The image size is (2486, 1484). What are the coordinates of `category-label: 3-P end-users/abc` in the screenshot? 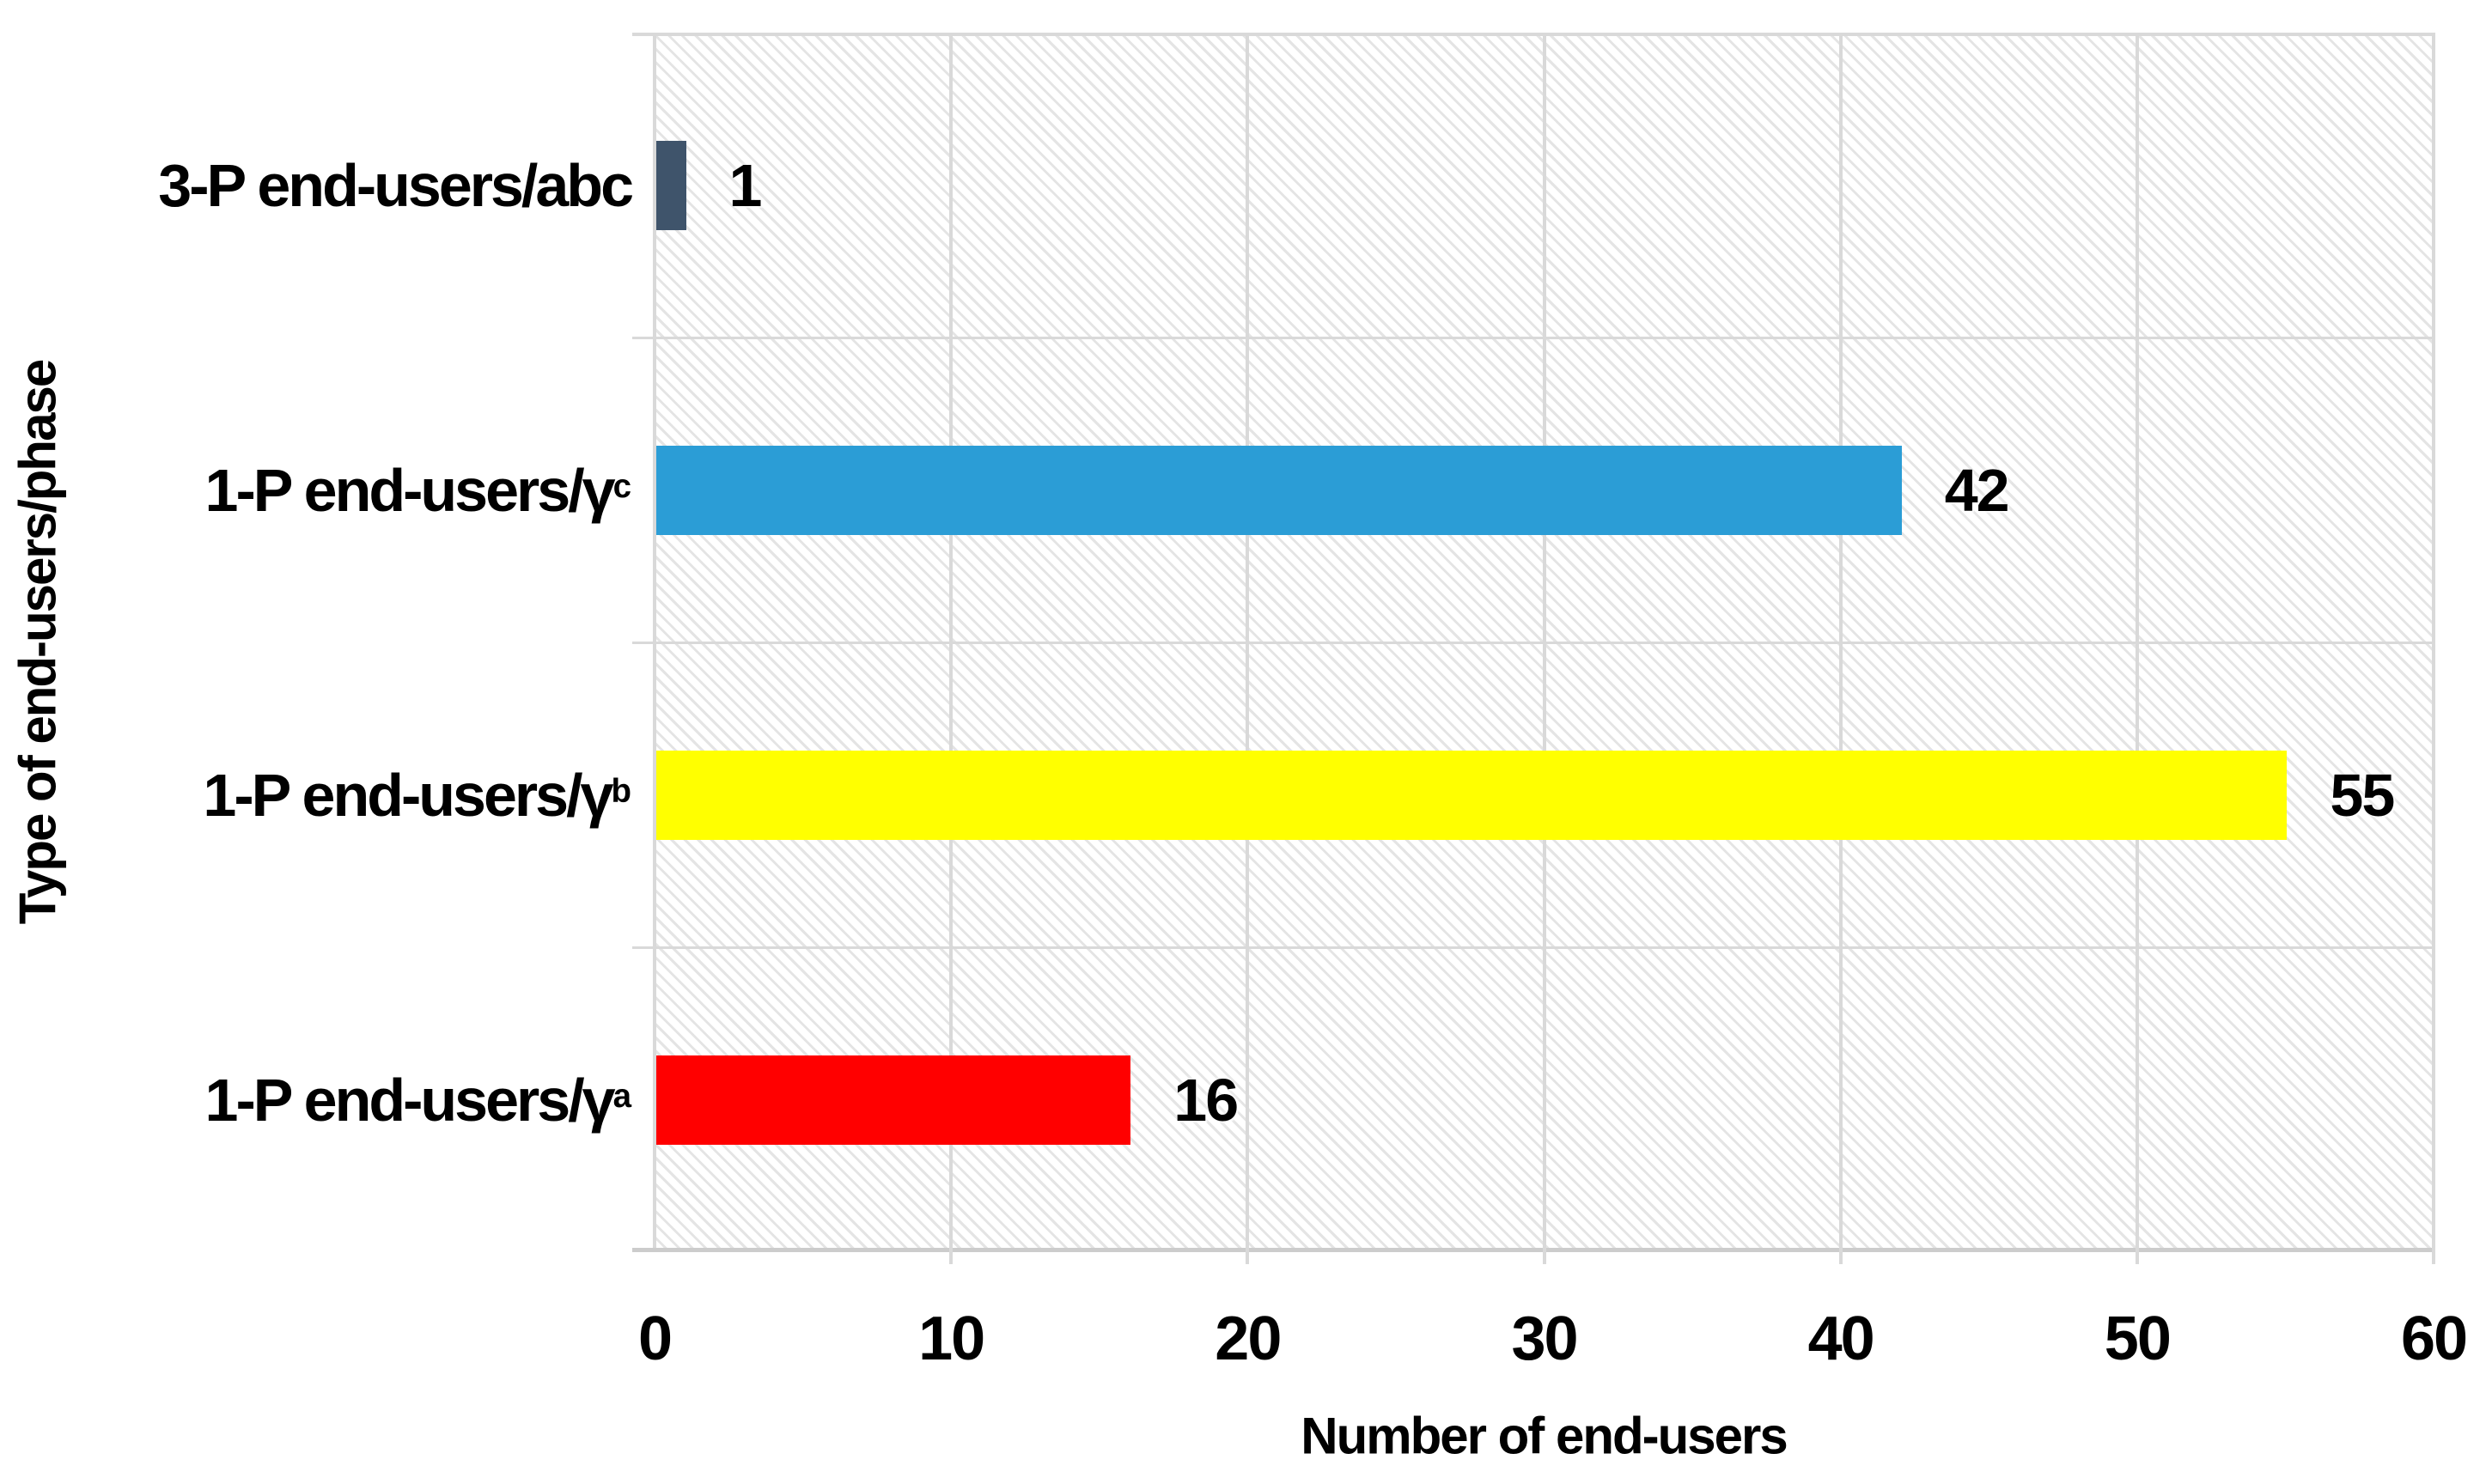 It's located at (396, 185).